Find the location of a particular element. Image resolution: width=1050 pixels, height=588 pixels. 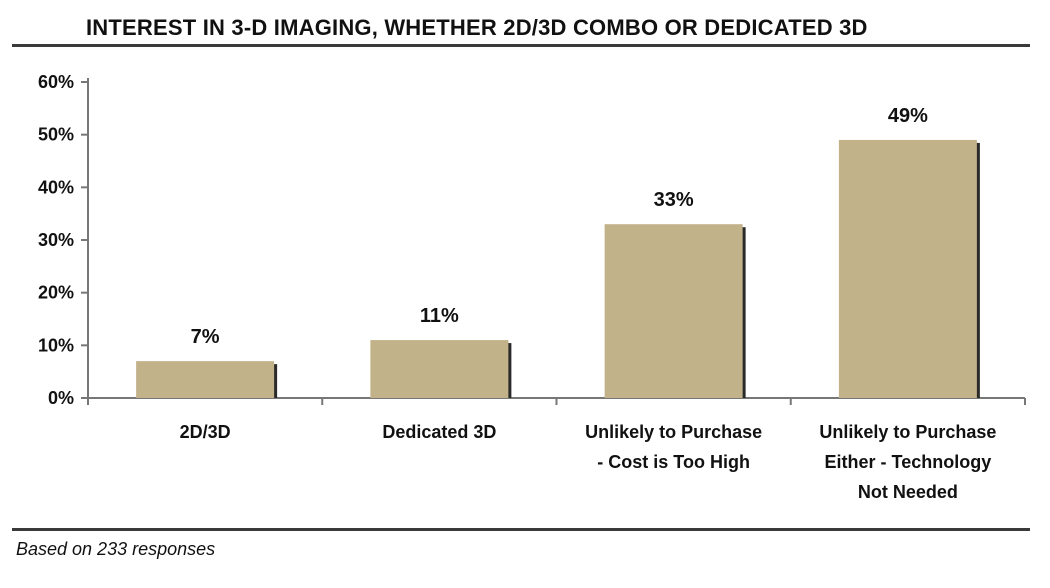

data-label: 49% is located at coordinates (908, 116).